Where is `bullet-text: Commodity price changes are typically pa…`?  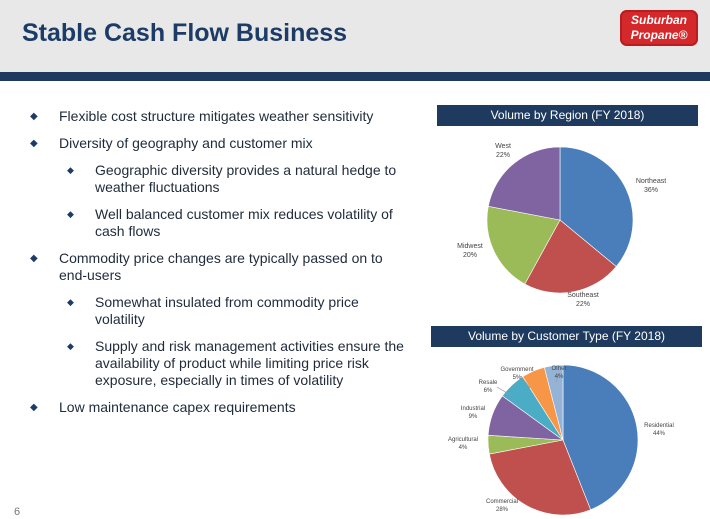 bullet-text: Commodity price changes are typically pa… is located at coordinates (221, 266).